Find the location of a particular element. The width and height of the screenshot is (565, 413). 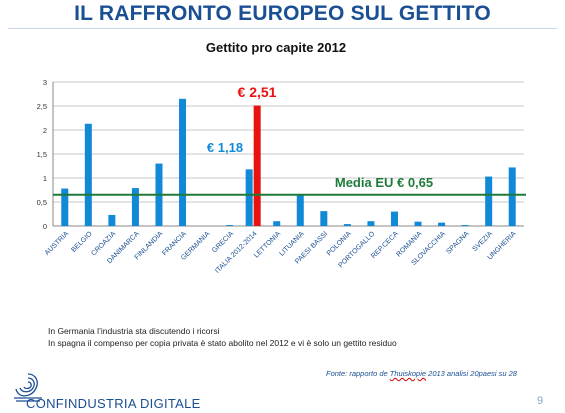

y-tick-label: 1 is located at coordinates (45, 178).